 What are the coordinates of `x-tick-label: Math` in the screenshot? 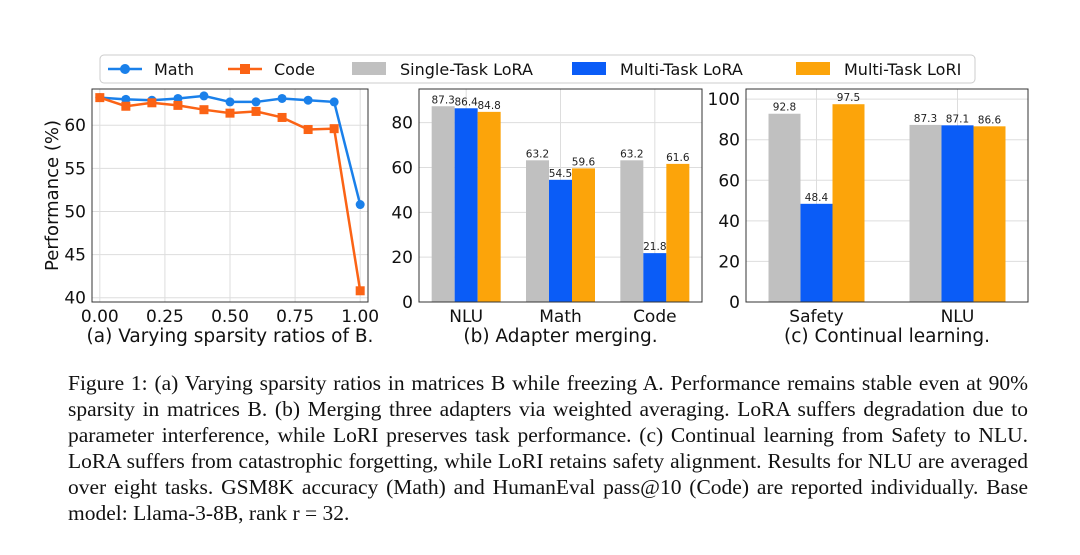 It's located at (560, 317).